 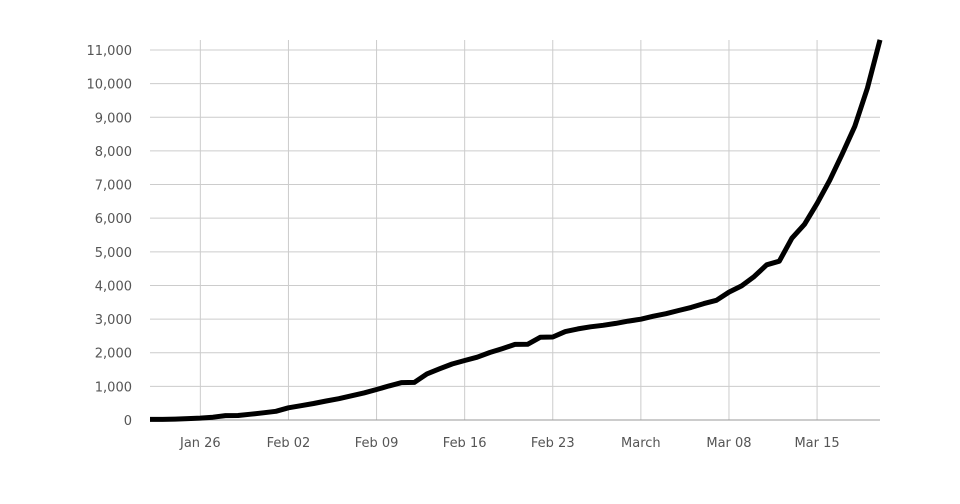 What do you see at coordinates (113, 186) in the screenshot?
I see `y-tick-label: 7,000` at bounding box center [113, 186].